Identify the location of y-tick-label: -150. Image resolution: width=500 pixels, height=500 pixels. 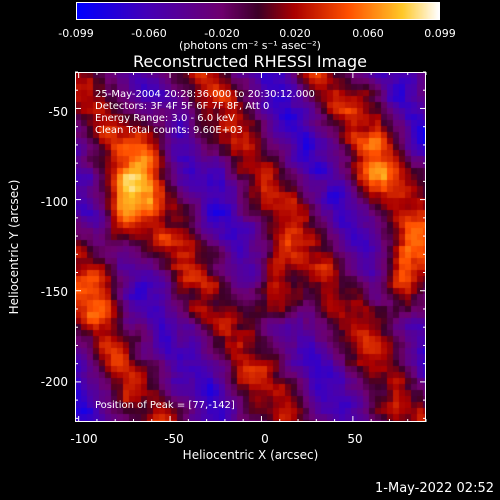
(54, 292).